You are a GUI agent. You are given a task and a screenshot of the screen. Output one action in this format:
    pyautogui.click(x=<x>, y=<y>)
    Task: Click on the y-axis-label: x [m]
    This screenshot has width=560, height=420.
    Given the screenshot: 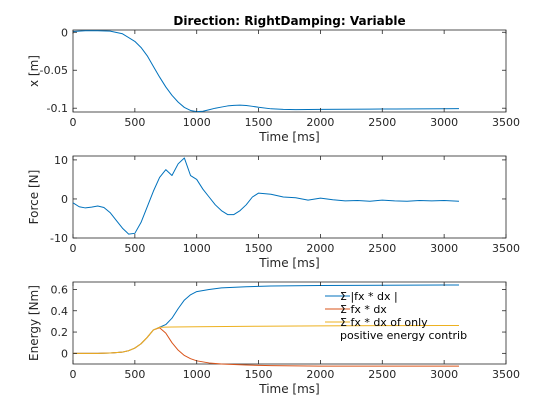 What is the action you would take?
    pyautogui.click(x=34, y=71)
    